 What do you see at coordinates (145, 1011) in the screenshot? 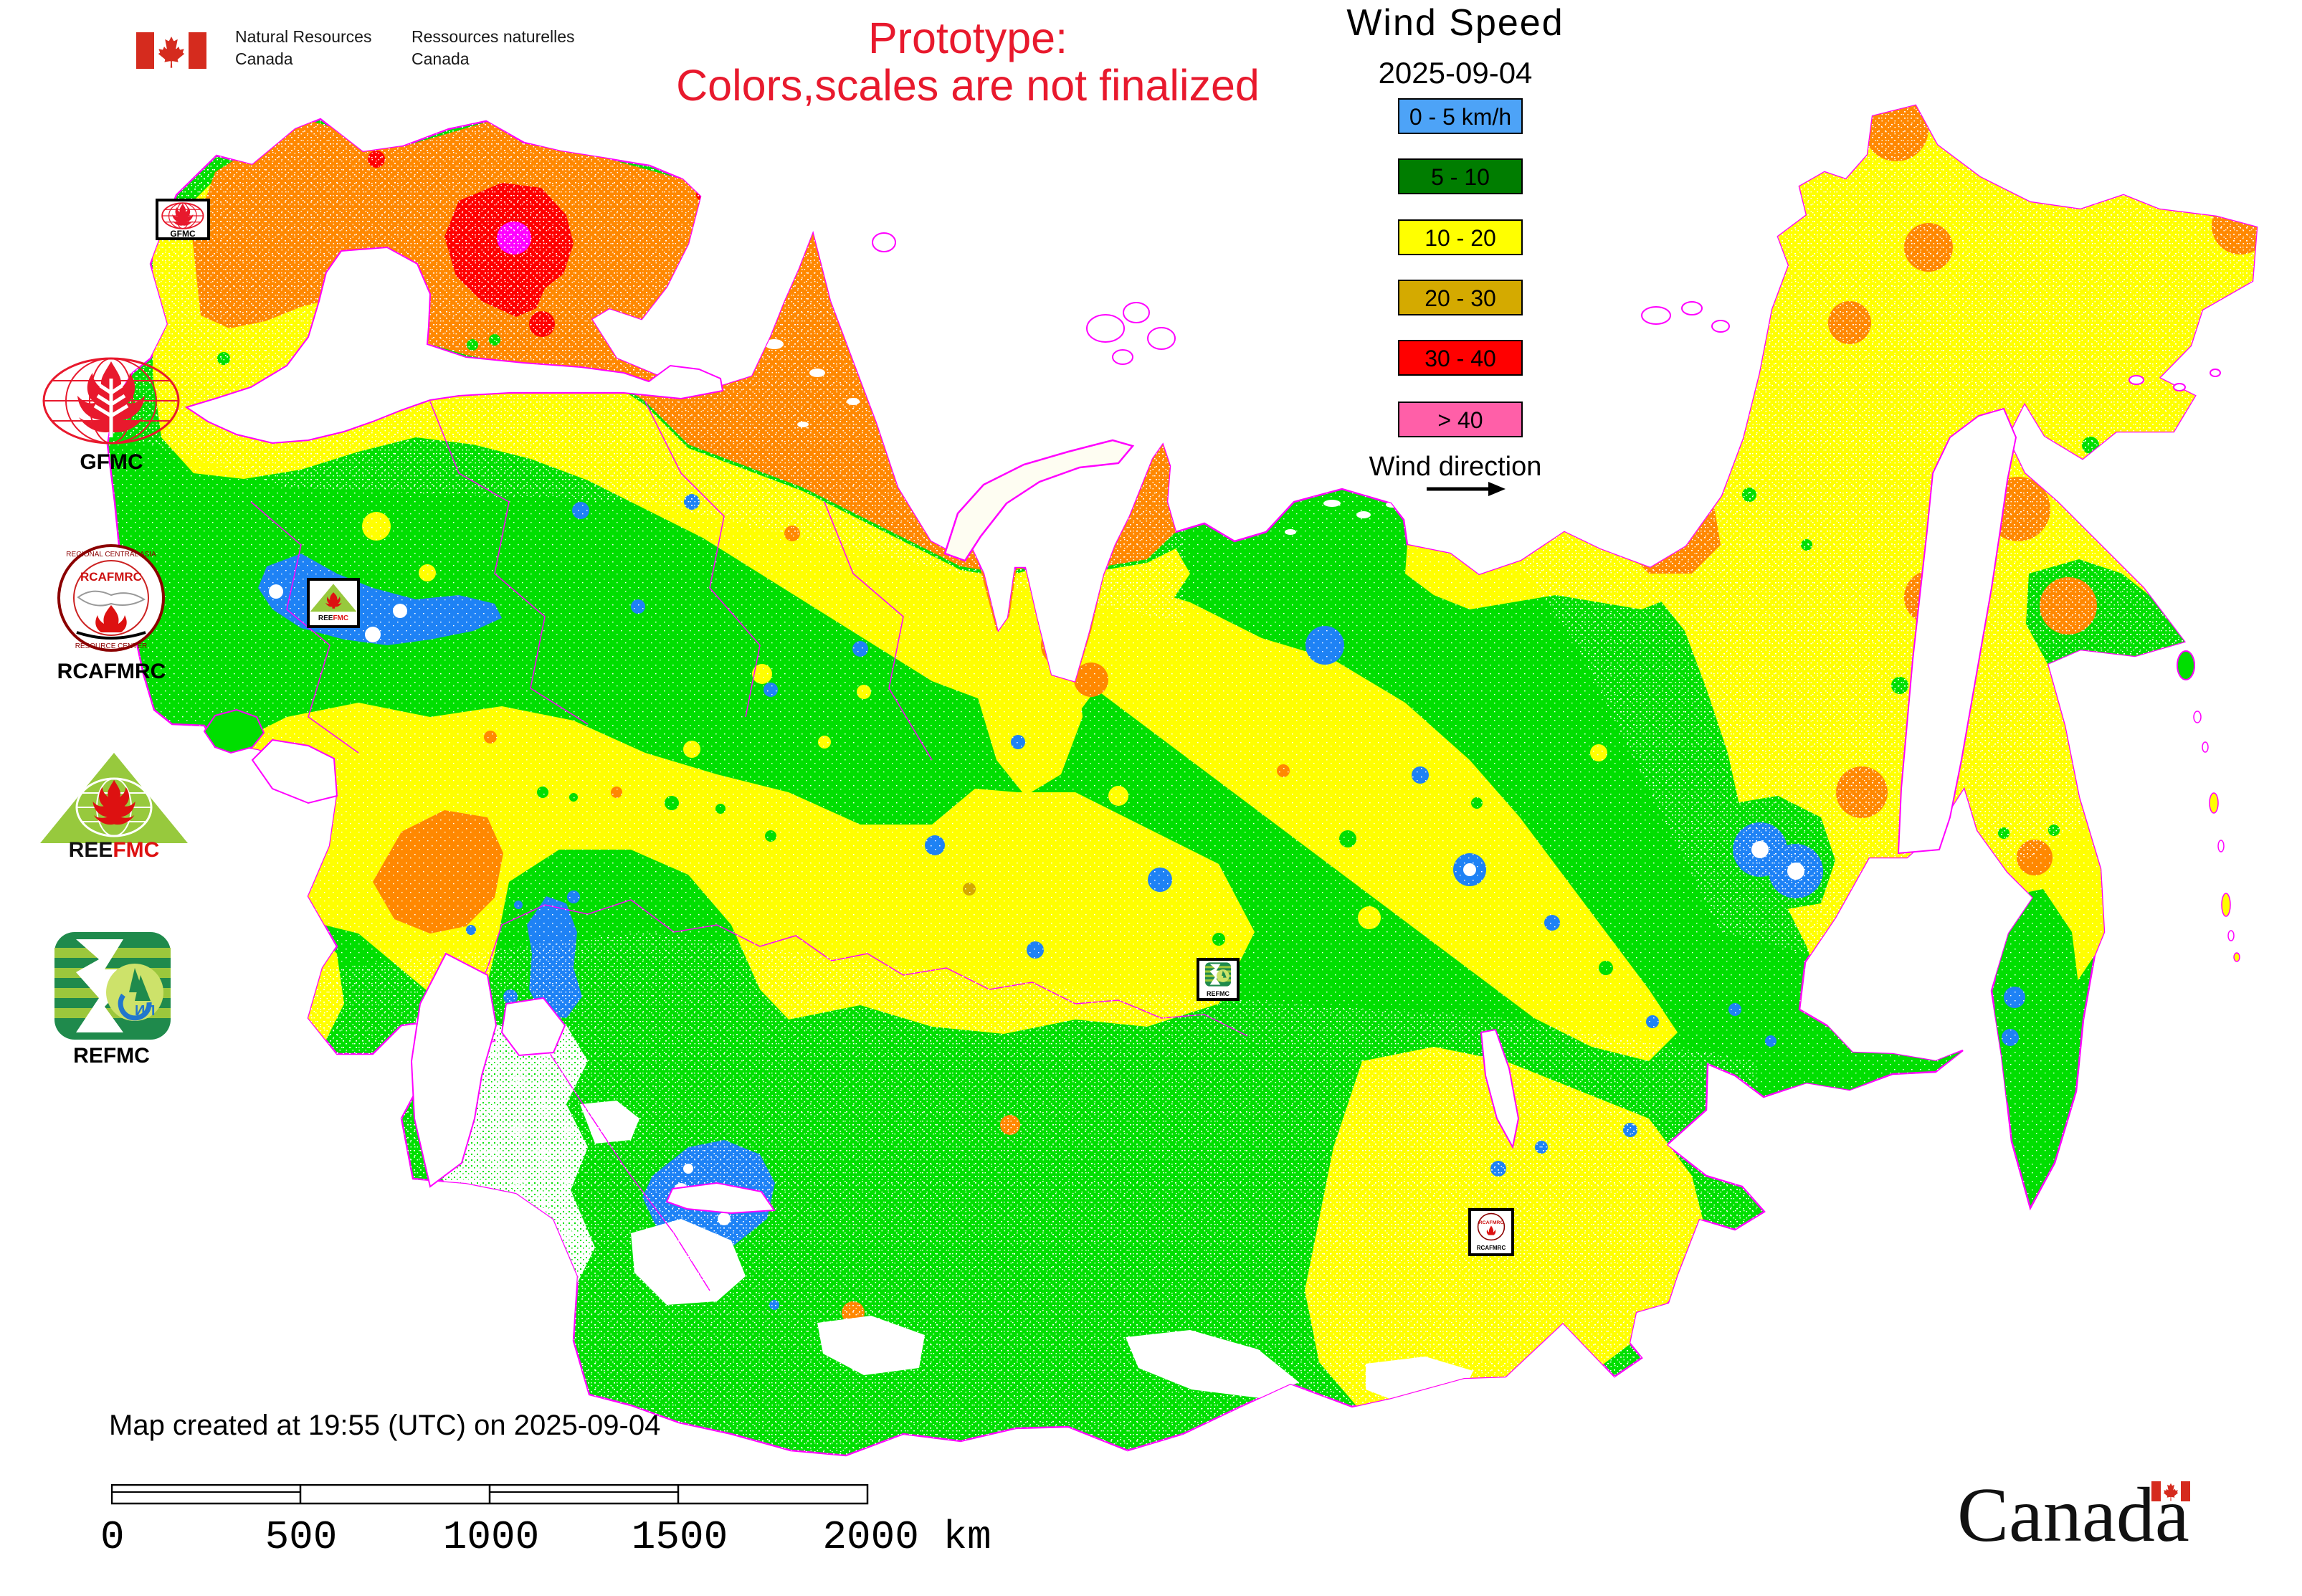
I see `svg-text: ИЛ` at bounding box center [145, 1011].